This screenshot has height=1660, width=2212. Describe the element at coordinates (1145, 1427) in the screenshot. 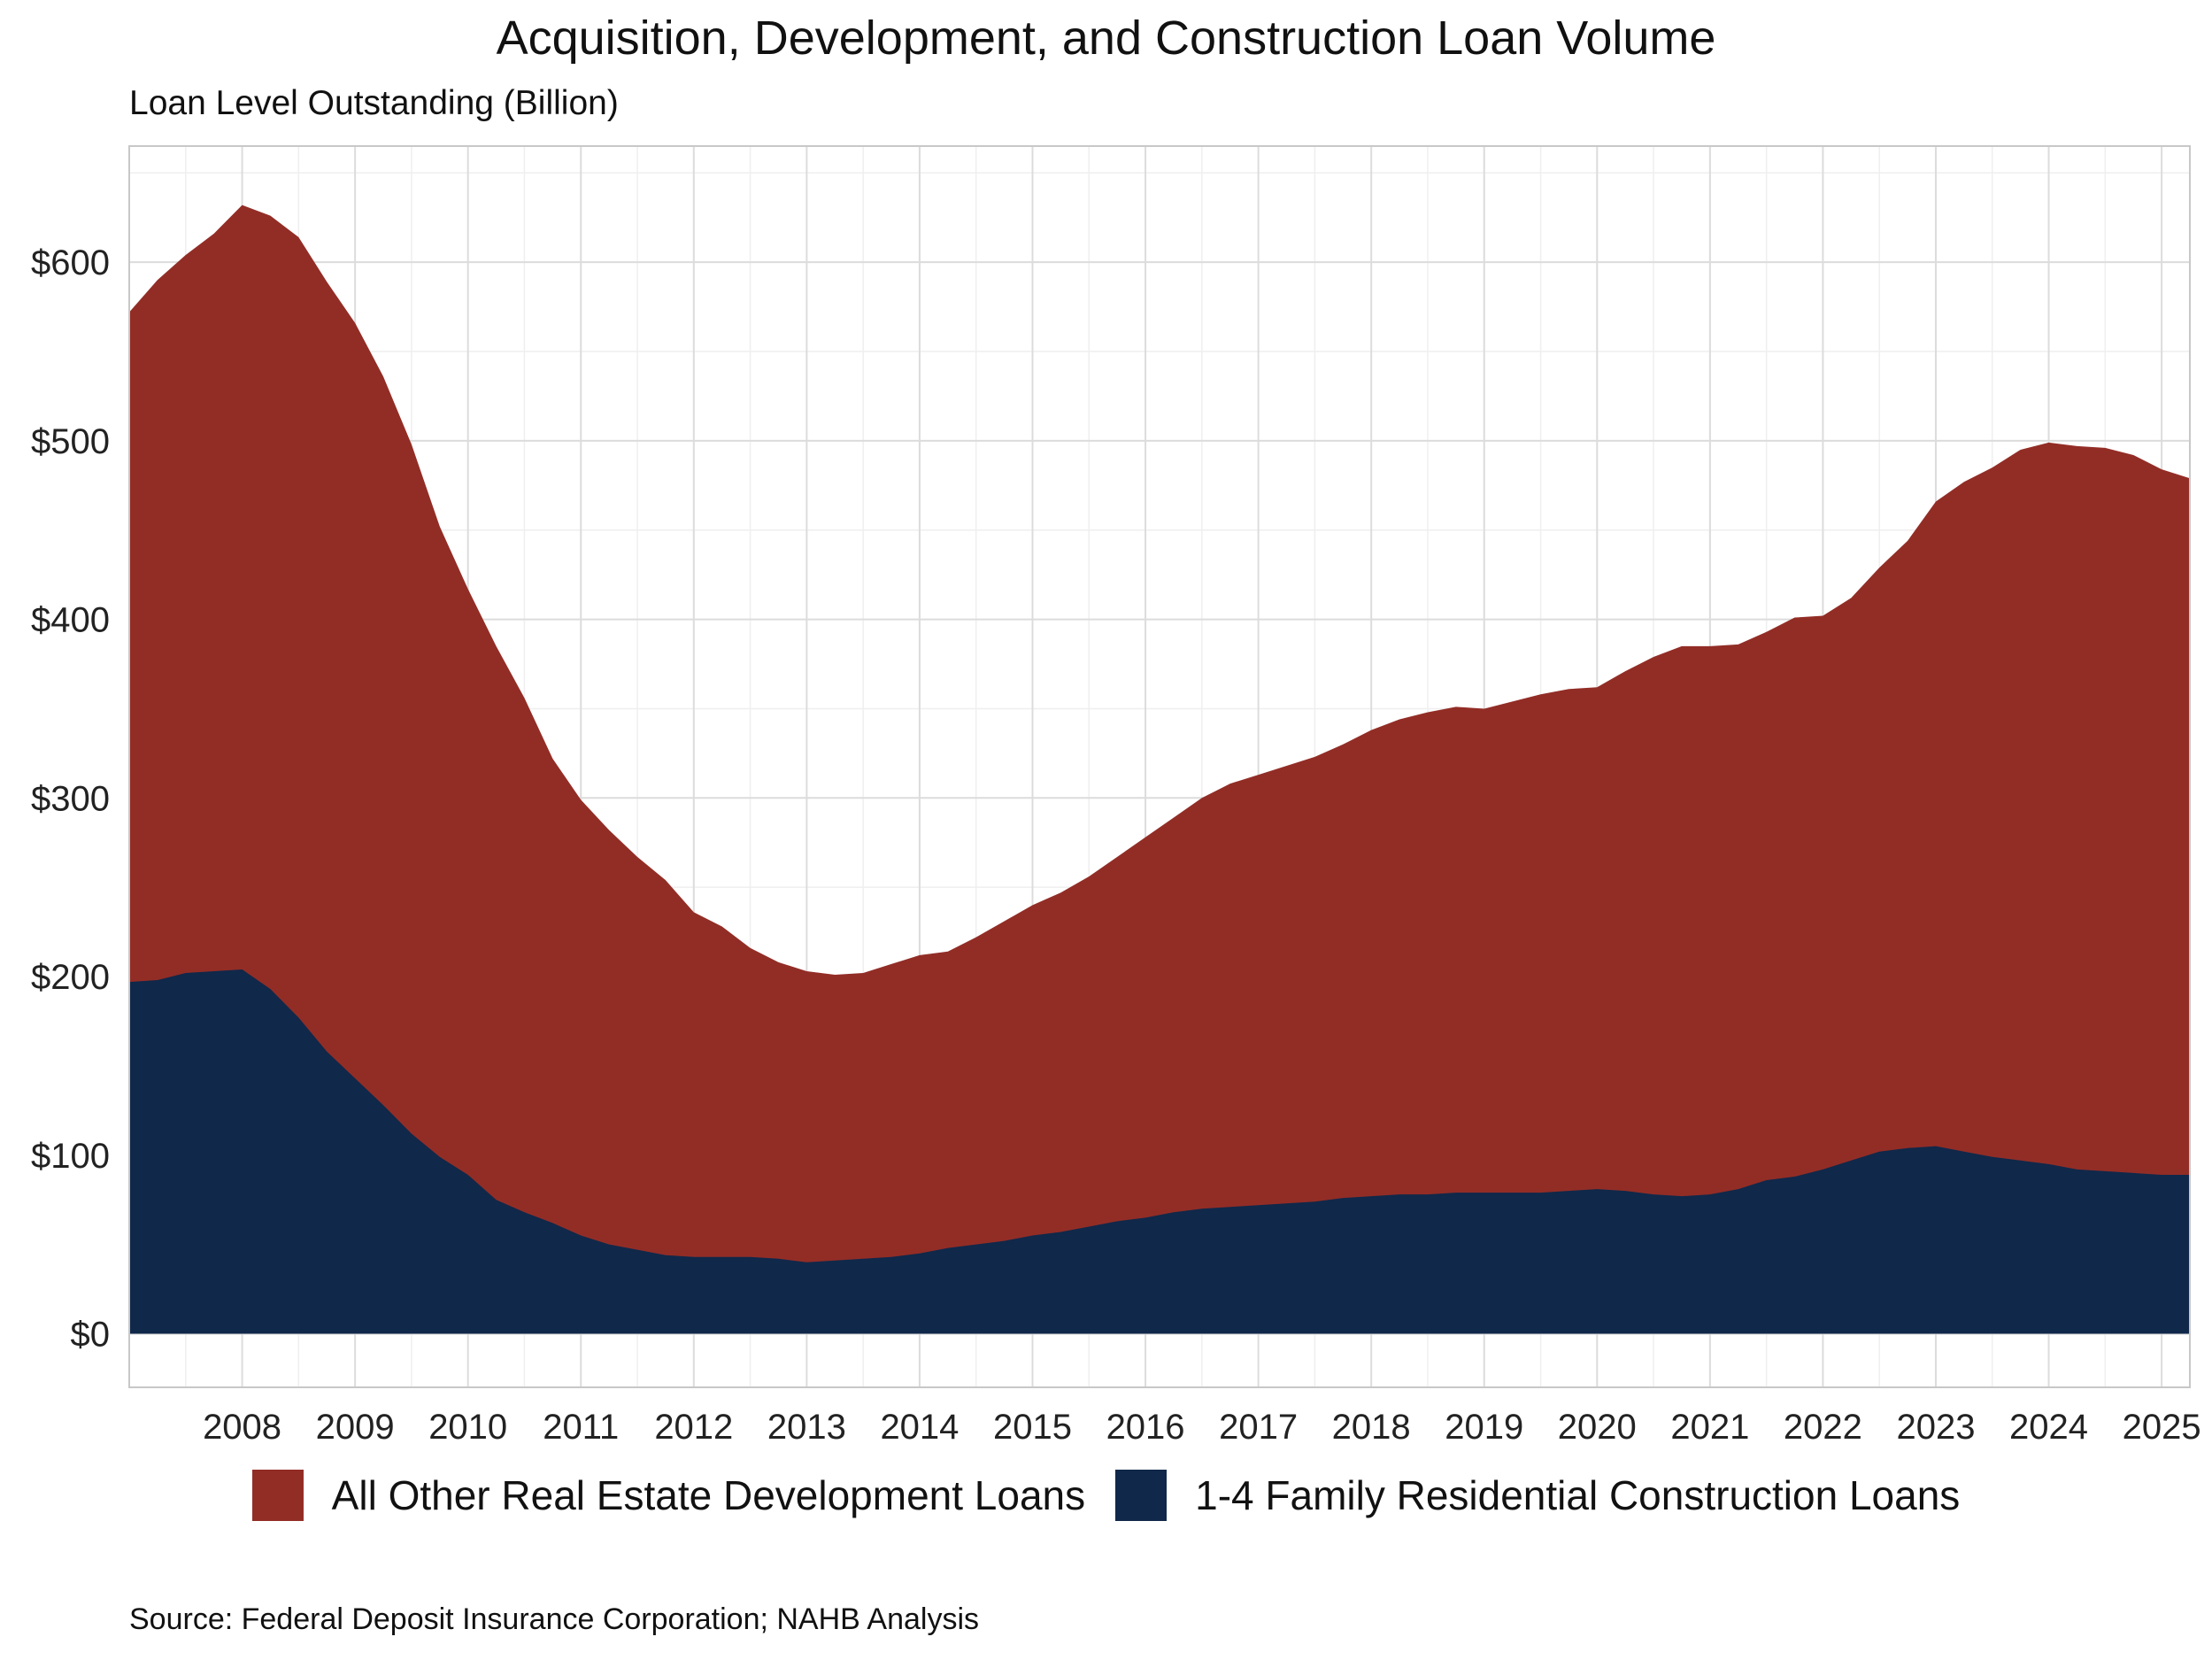

I see `x-tick-label: 2016` at that location.